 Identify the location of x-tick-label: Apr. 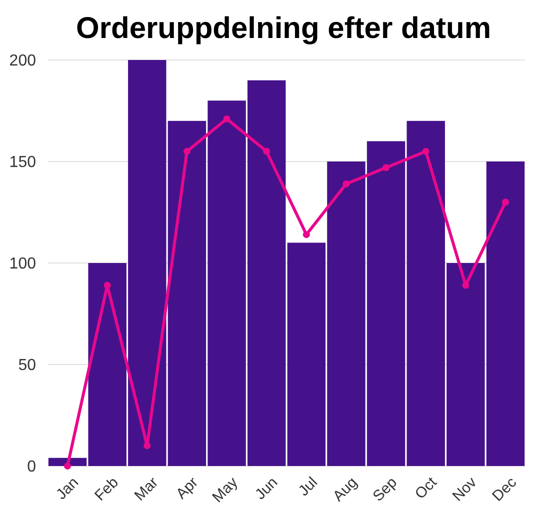
(187, 488).